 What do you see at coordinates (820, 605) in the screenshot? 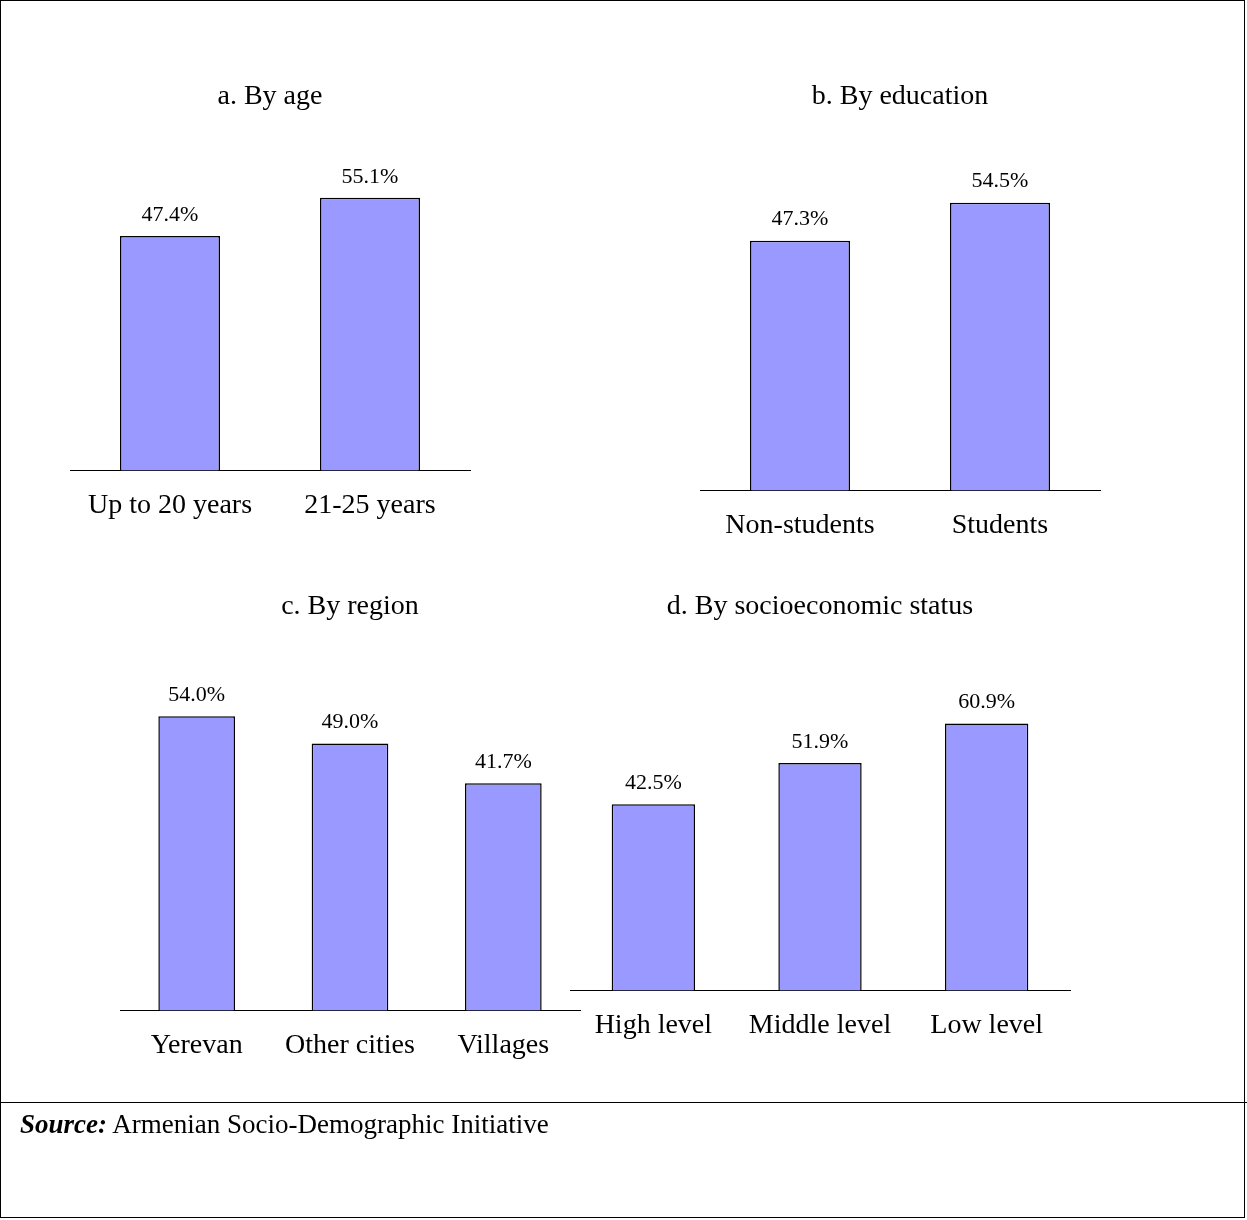
I see `chart-title: d. By socioeconomic status` at bounding box center [820, 605].